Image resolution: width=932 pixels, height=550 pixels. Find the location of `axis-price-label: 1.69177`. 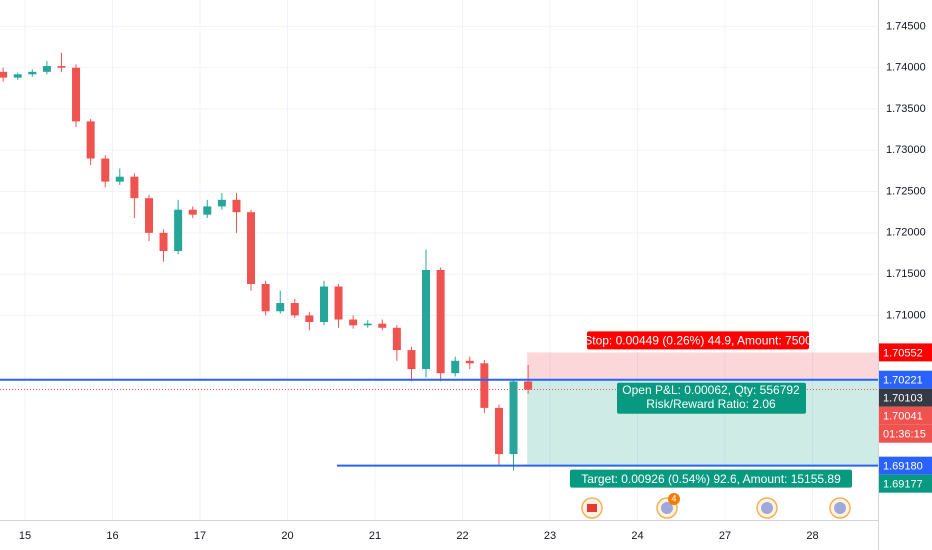

axis-price-label: 1.69177 is located at coordinates (903, 485).